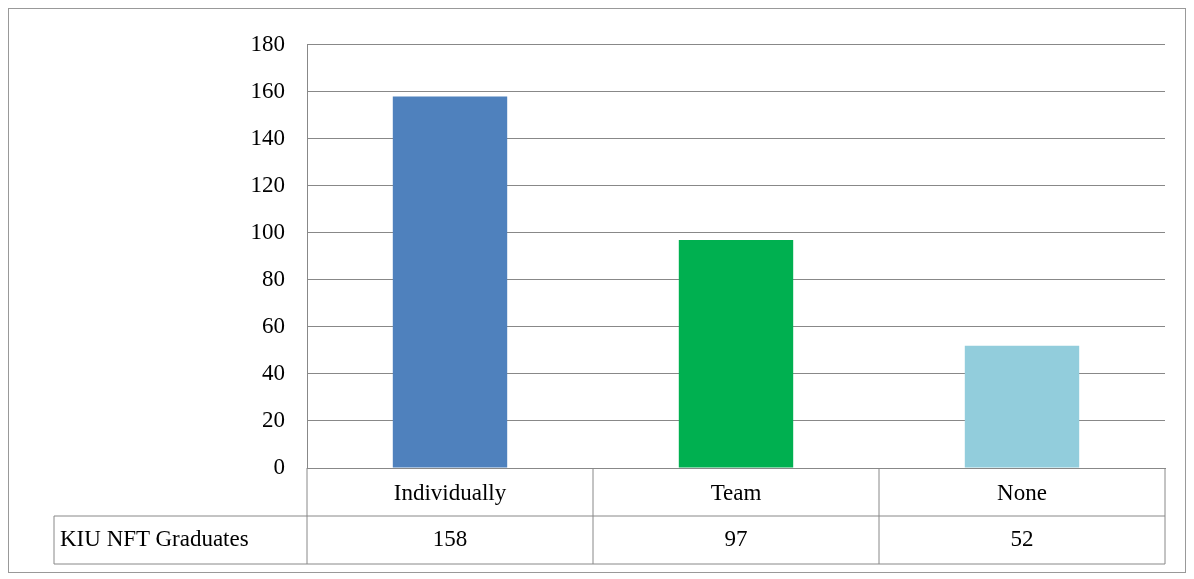  Describe the element at coordinates (279, 467) in the screenshot. I see `y-tick-label: 0` at that location.